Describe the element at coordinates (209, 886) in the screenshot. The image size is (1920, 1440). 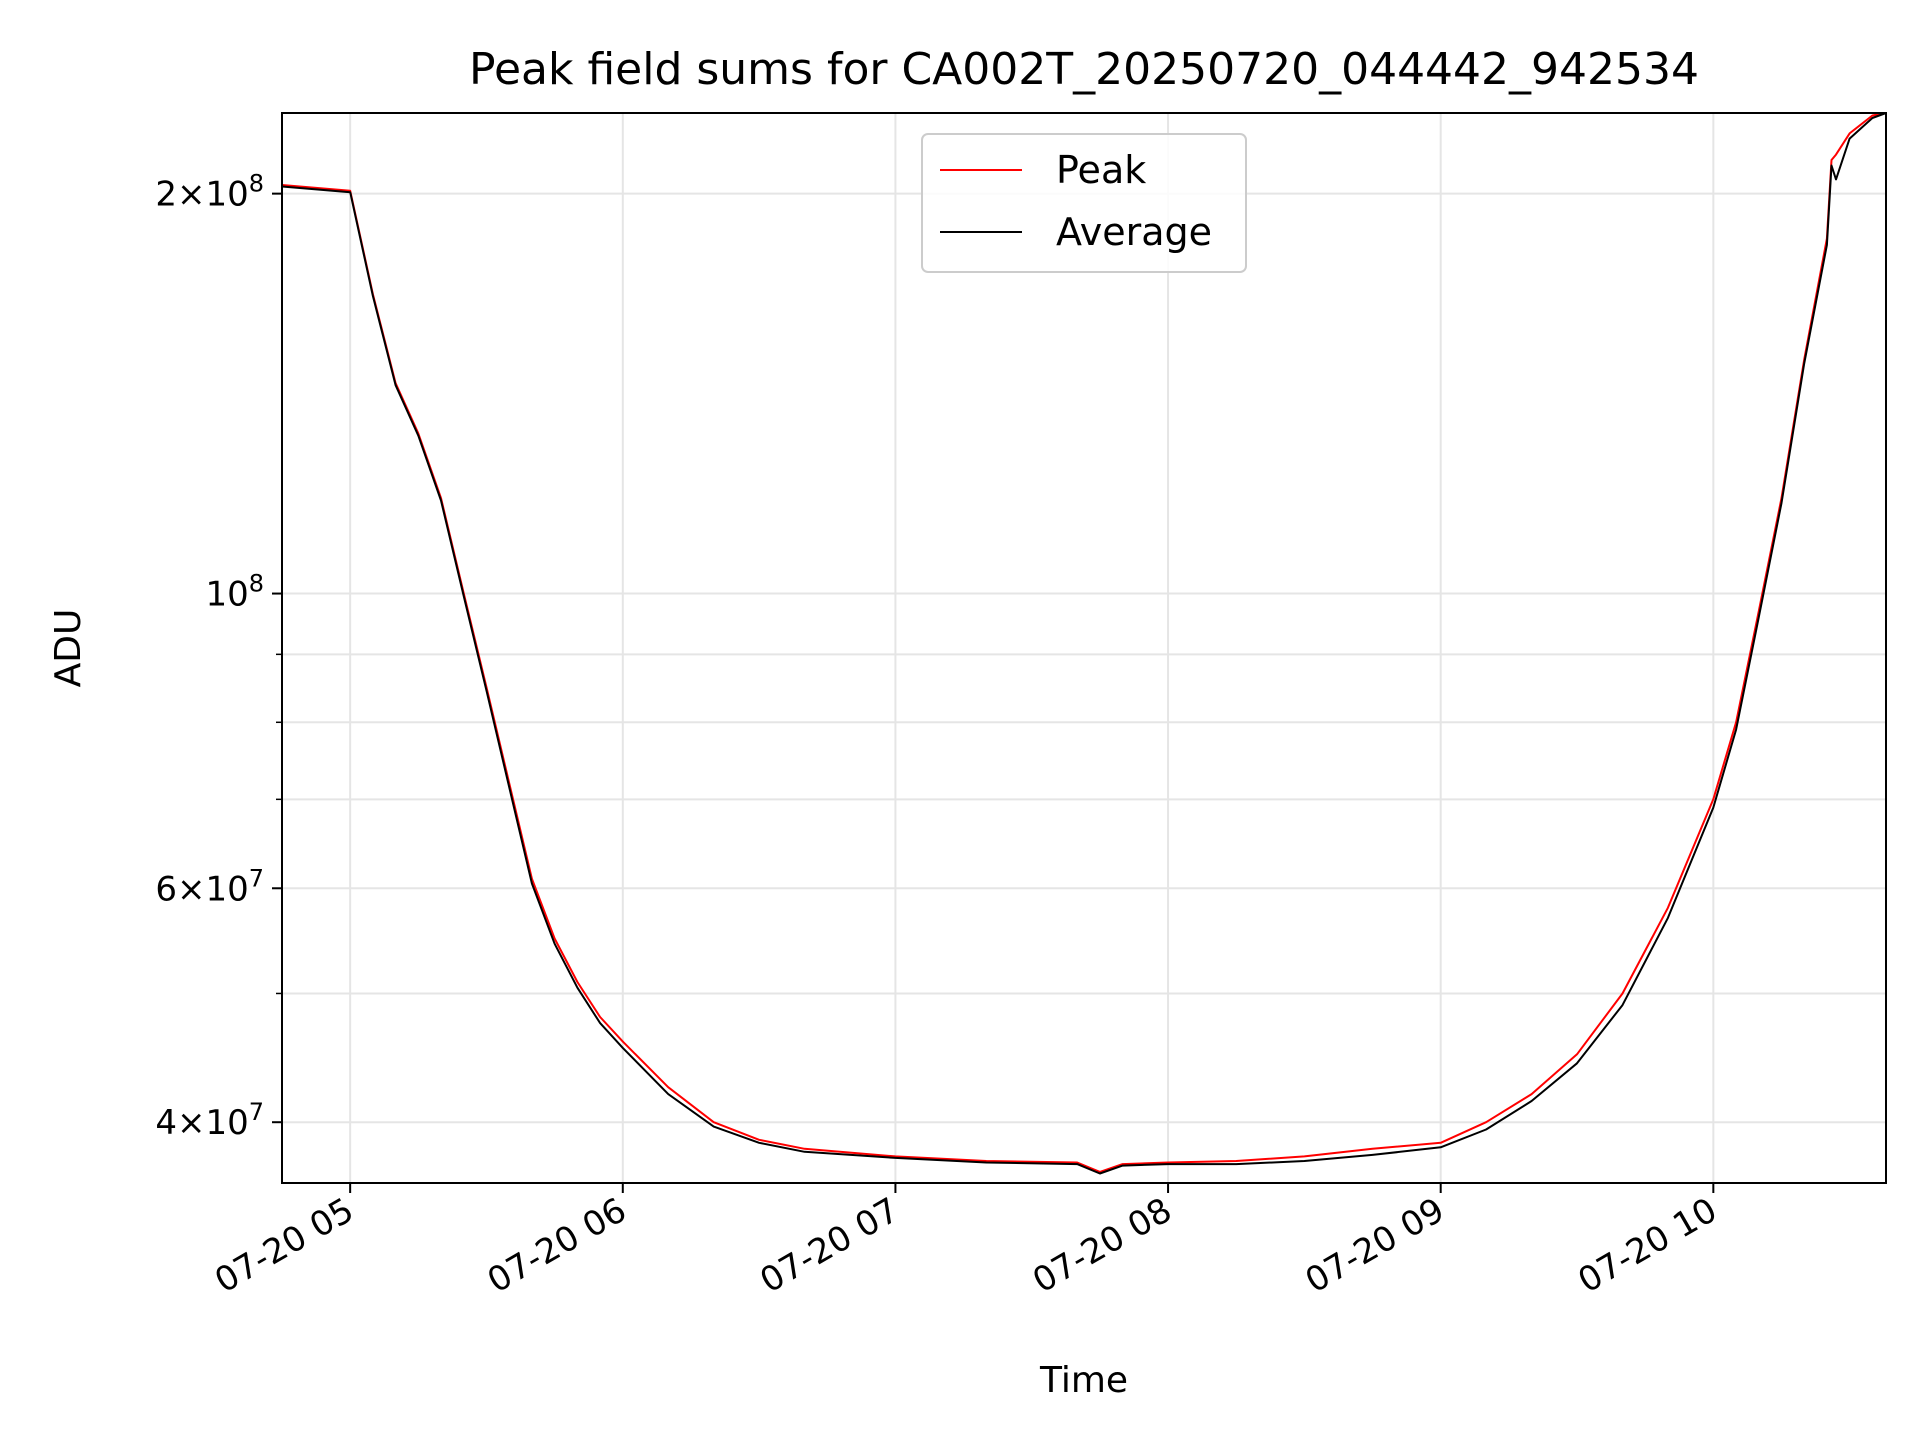
I see `y-tick-label: 6×107` at that location.